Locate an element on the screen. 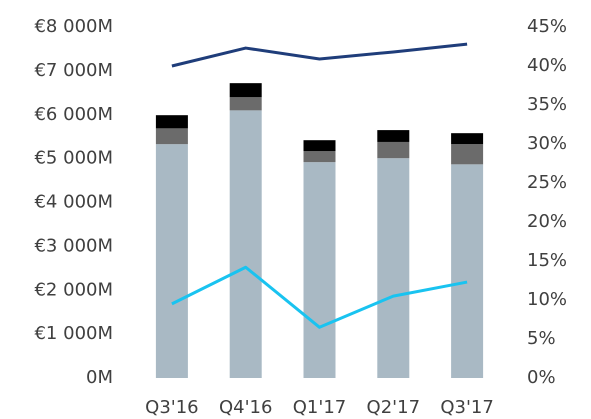 The width and height of the screenshot is (591, 419). y2-tick-label: 0% is located at coordinates (541, 377).